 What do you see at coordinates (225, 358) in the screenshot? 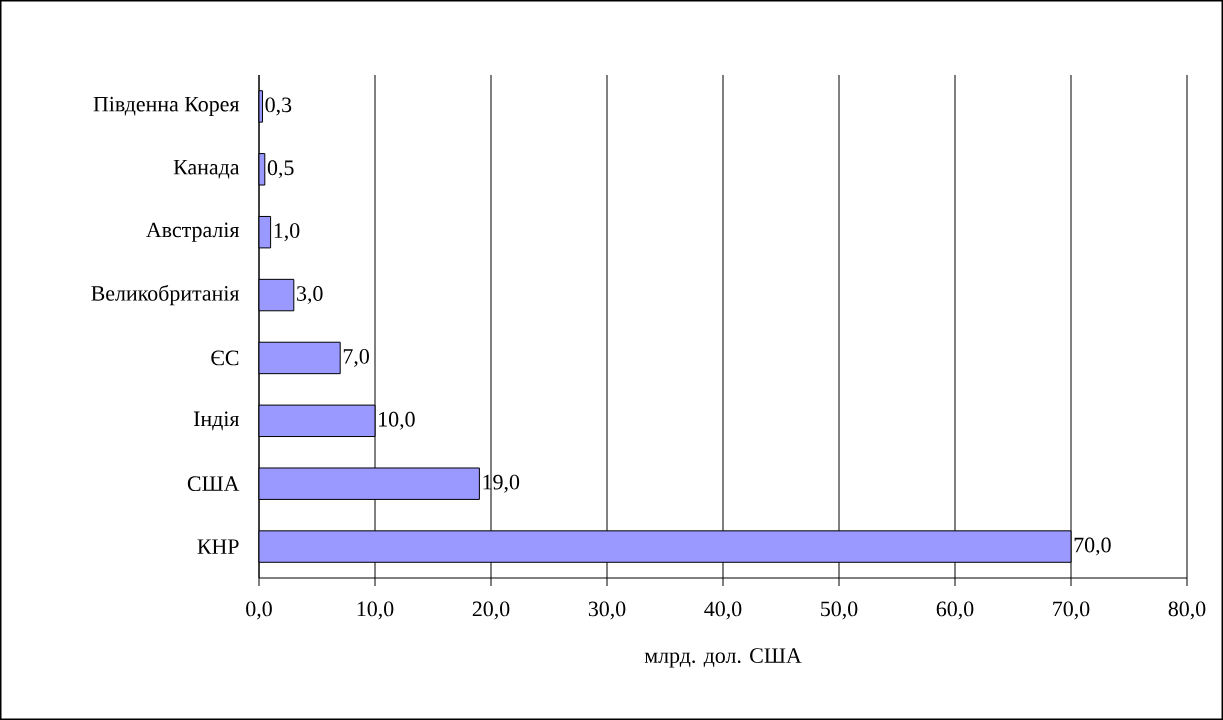
I see `y-tick-label: ЄС` at bounding box center [225, 358].